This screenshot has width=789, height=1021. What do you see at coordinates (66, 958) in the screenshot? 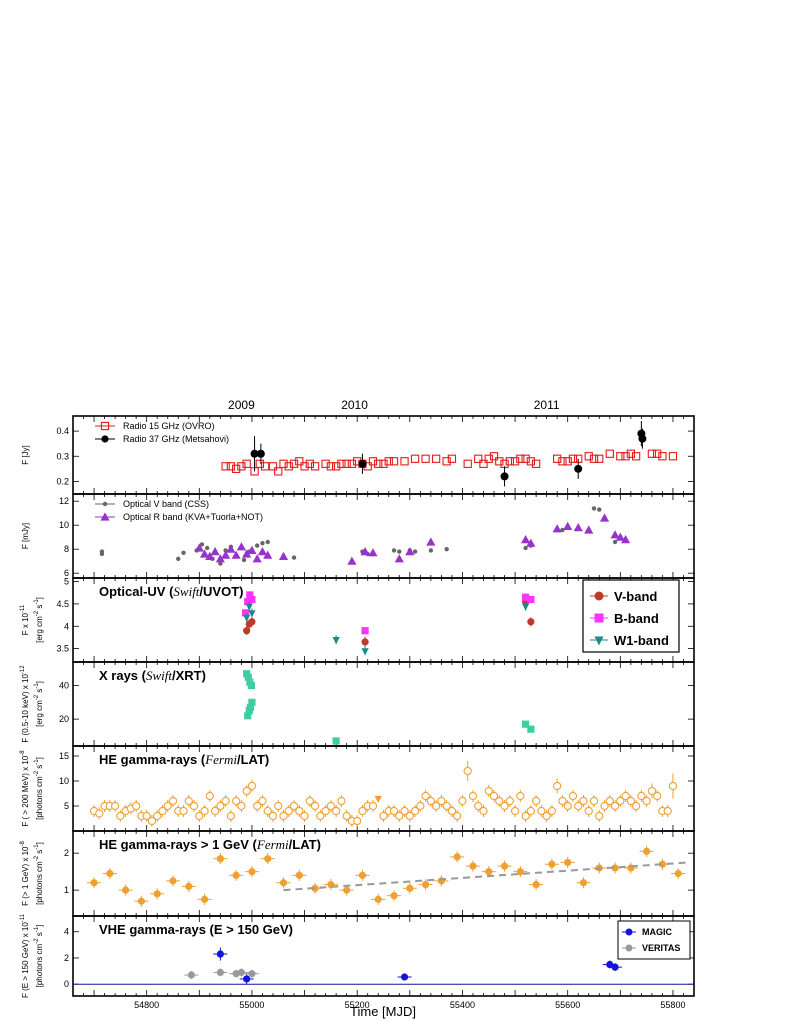
I see `y-tick-label: 2` at bounding box center [66, 958].